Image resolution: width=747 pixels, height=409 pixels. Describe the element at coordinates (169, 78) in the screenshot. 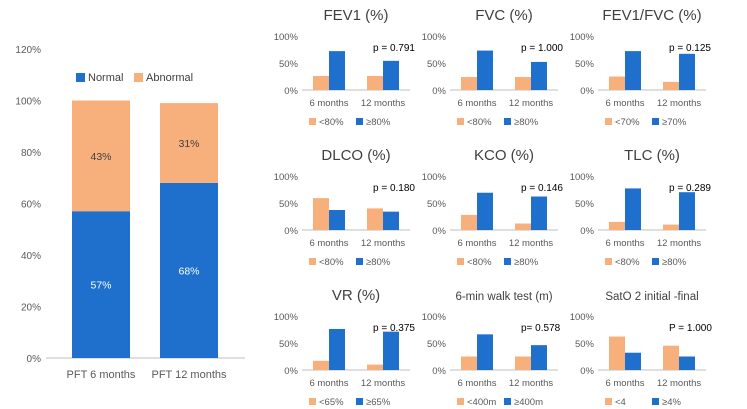

I see `legend-label: Abnormal` at that location.